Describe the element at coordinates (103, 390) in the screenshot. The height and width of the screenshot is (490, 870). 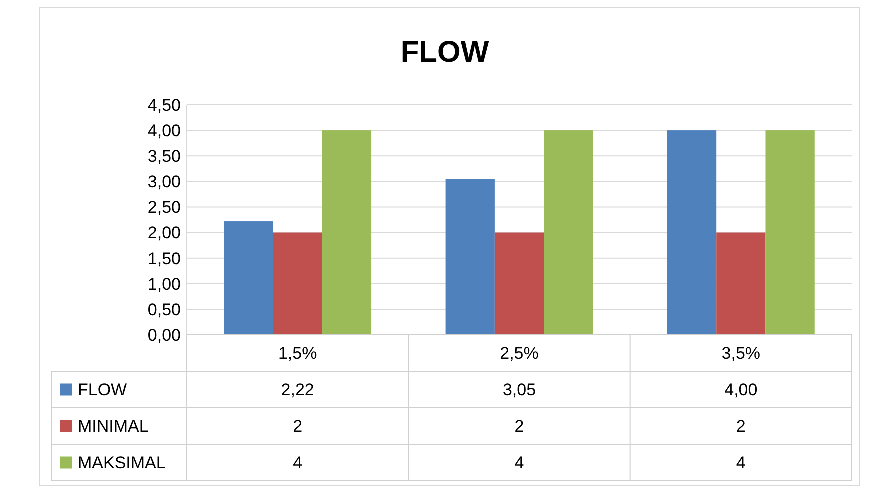
I see `legend-label: FLOW` at that location.